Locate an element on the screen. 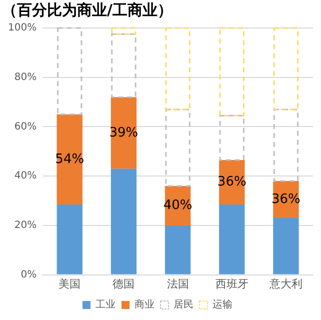 The width and height of the screenshot is (321, 320). y-tick-label: 60% is located at coordinates (25, 126).